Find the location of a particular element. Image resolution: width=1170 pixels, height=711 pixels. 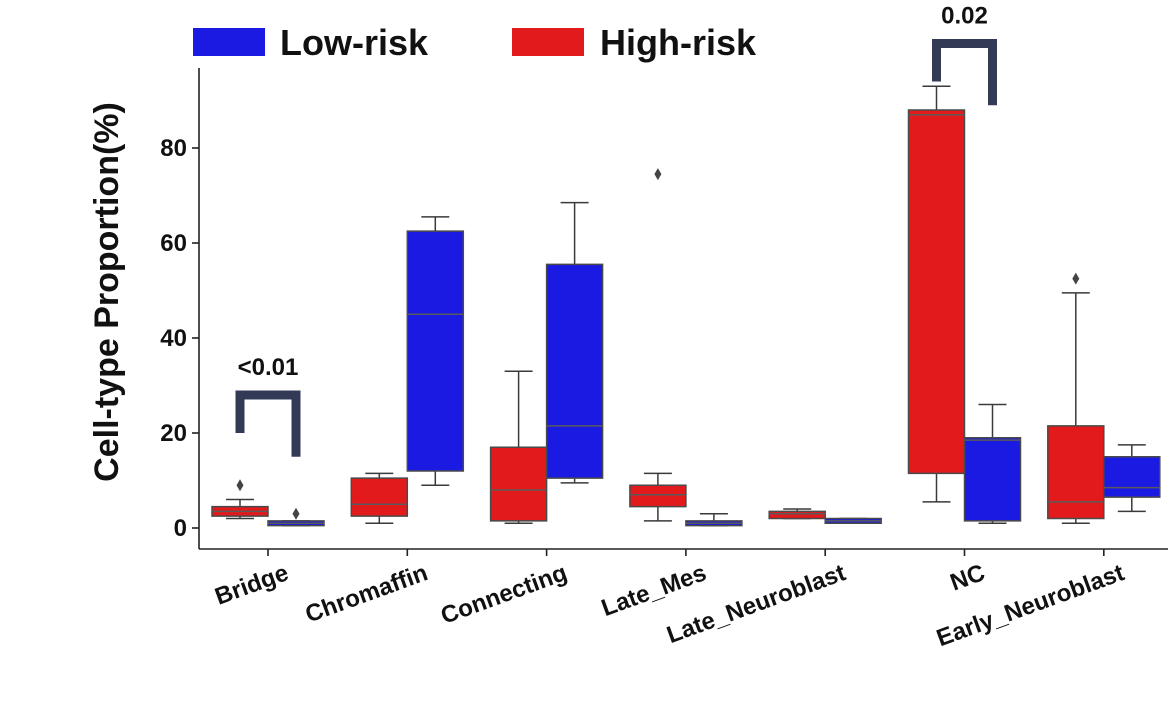

p-value-label-bridge: <0.01 is located at coordinates (268, 367).